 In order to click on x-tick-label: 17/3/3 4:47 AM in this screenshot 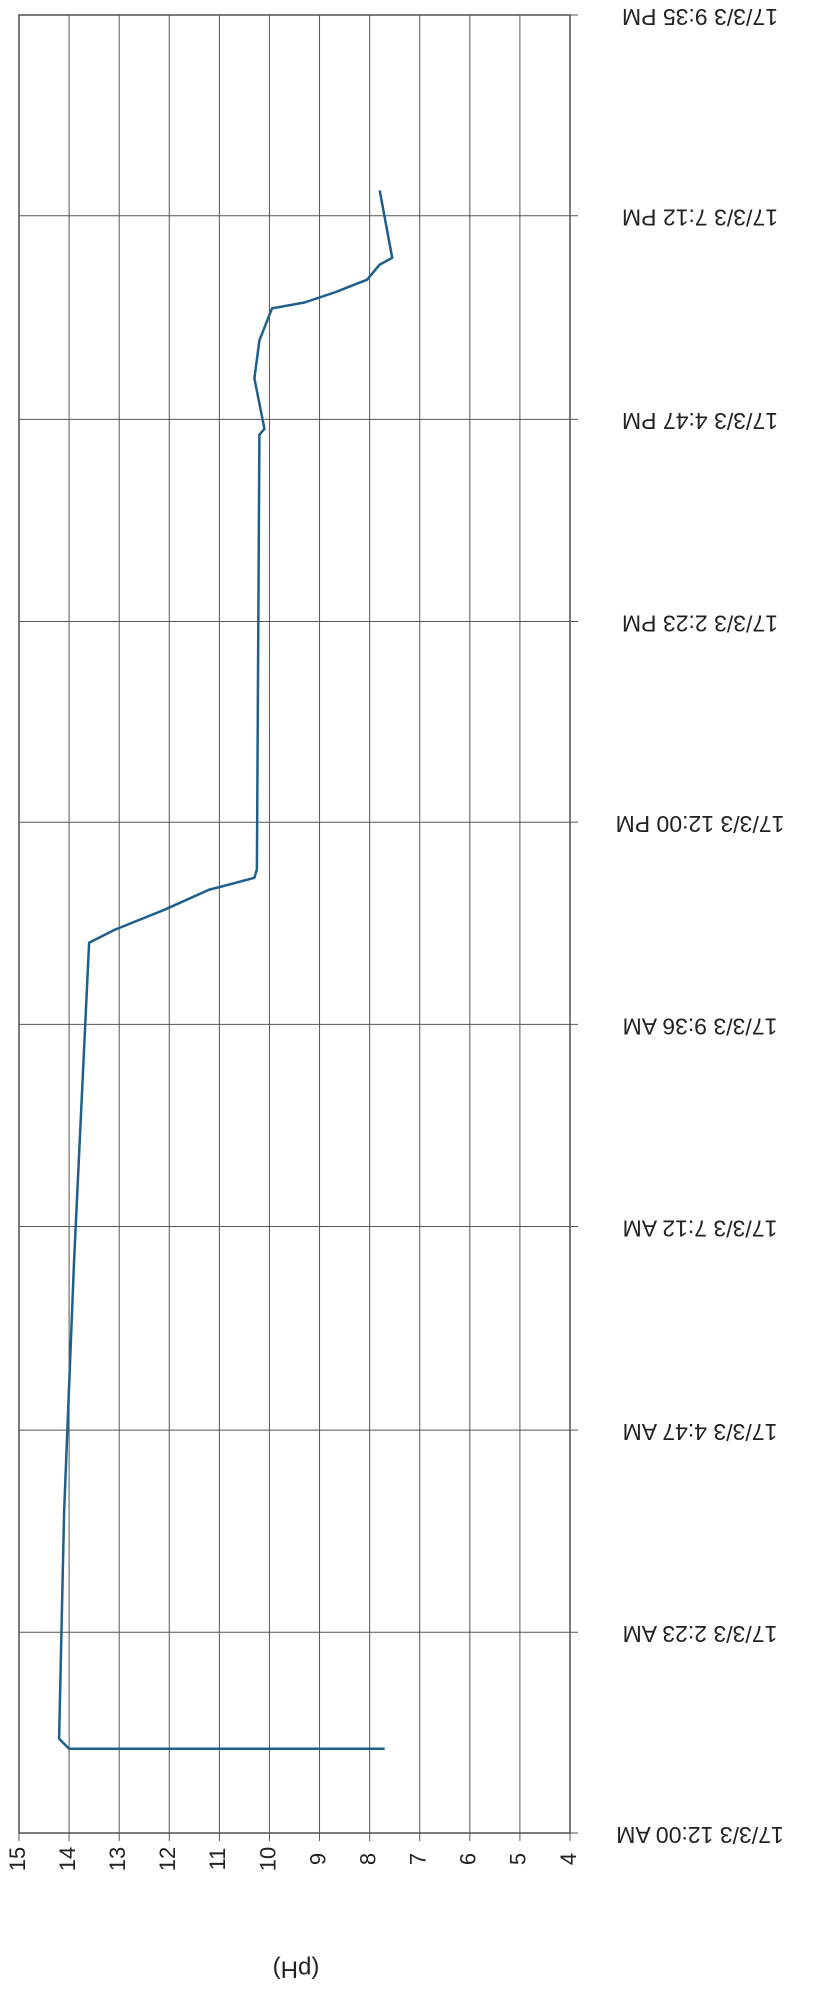, I will do `click(700, 1432)`.